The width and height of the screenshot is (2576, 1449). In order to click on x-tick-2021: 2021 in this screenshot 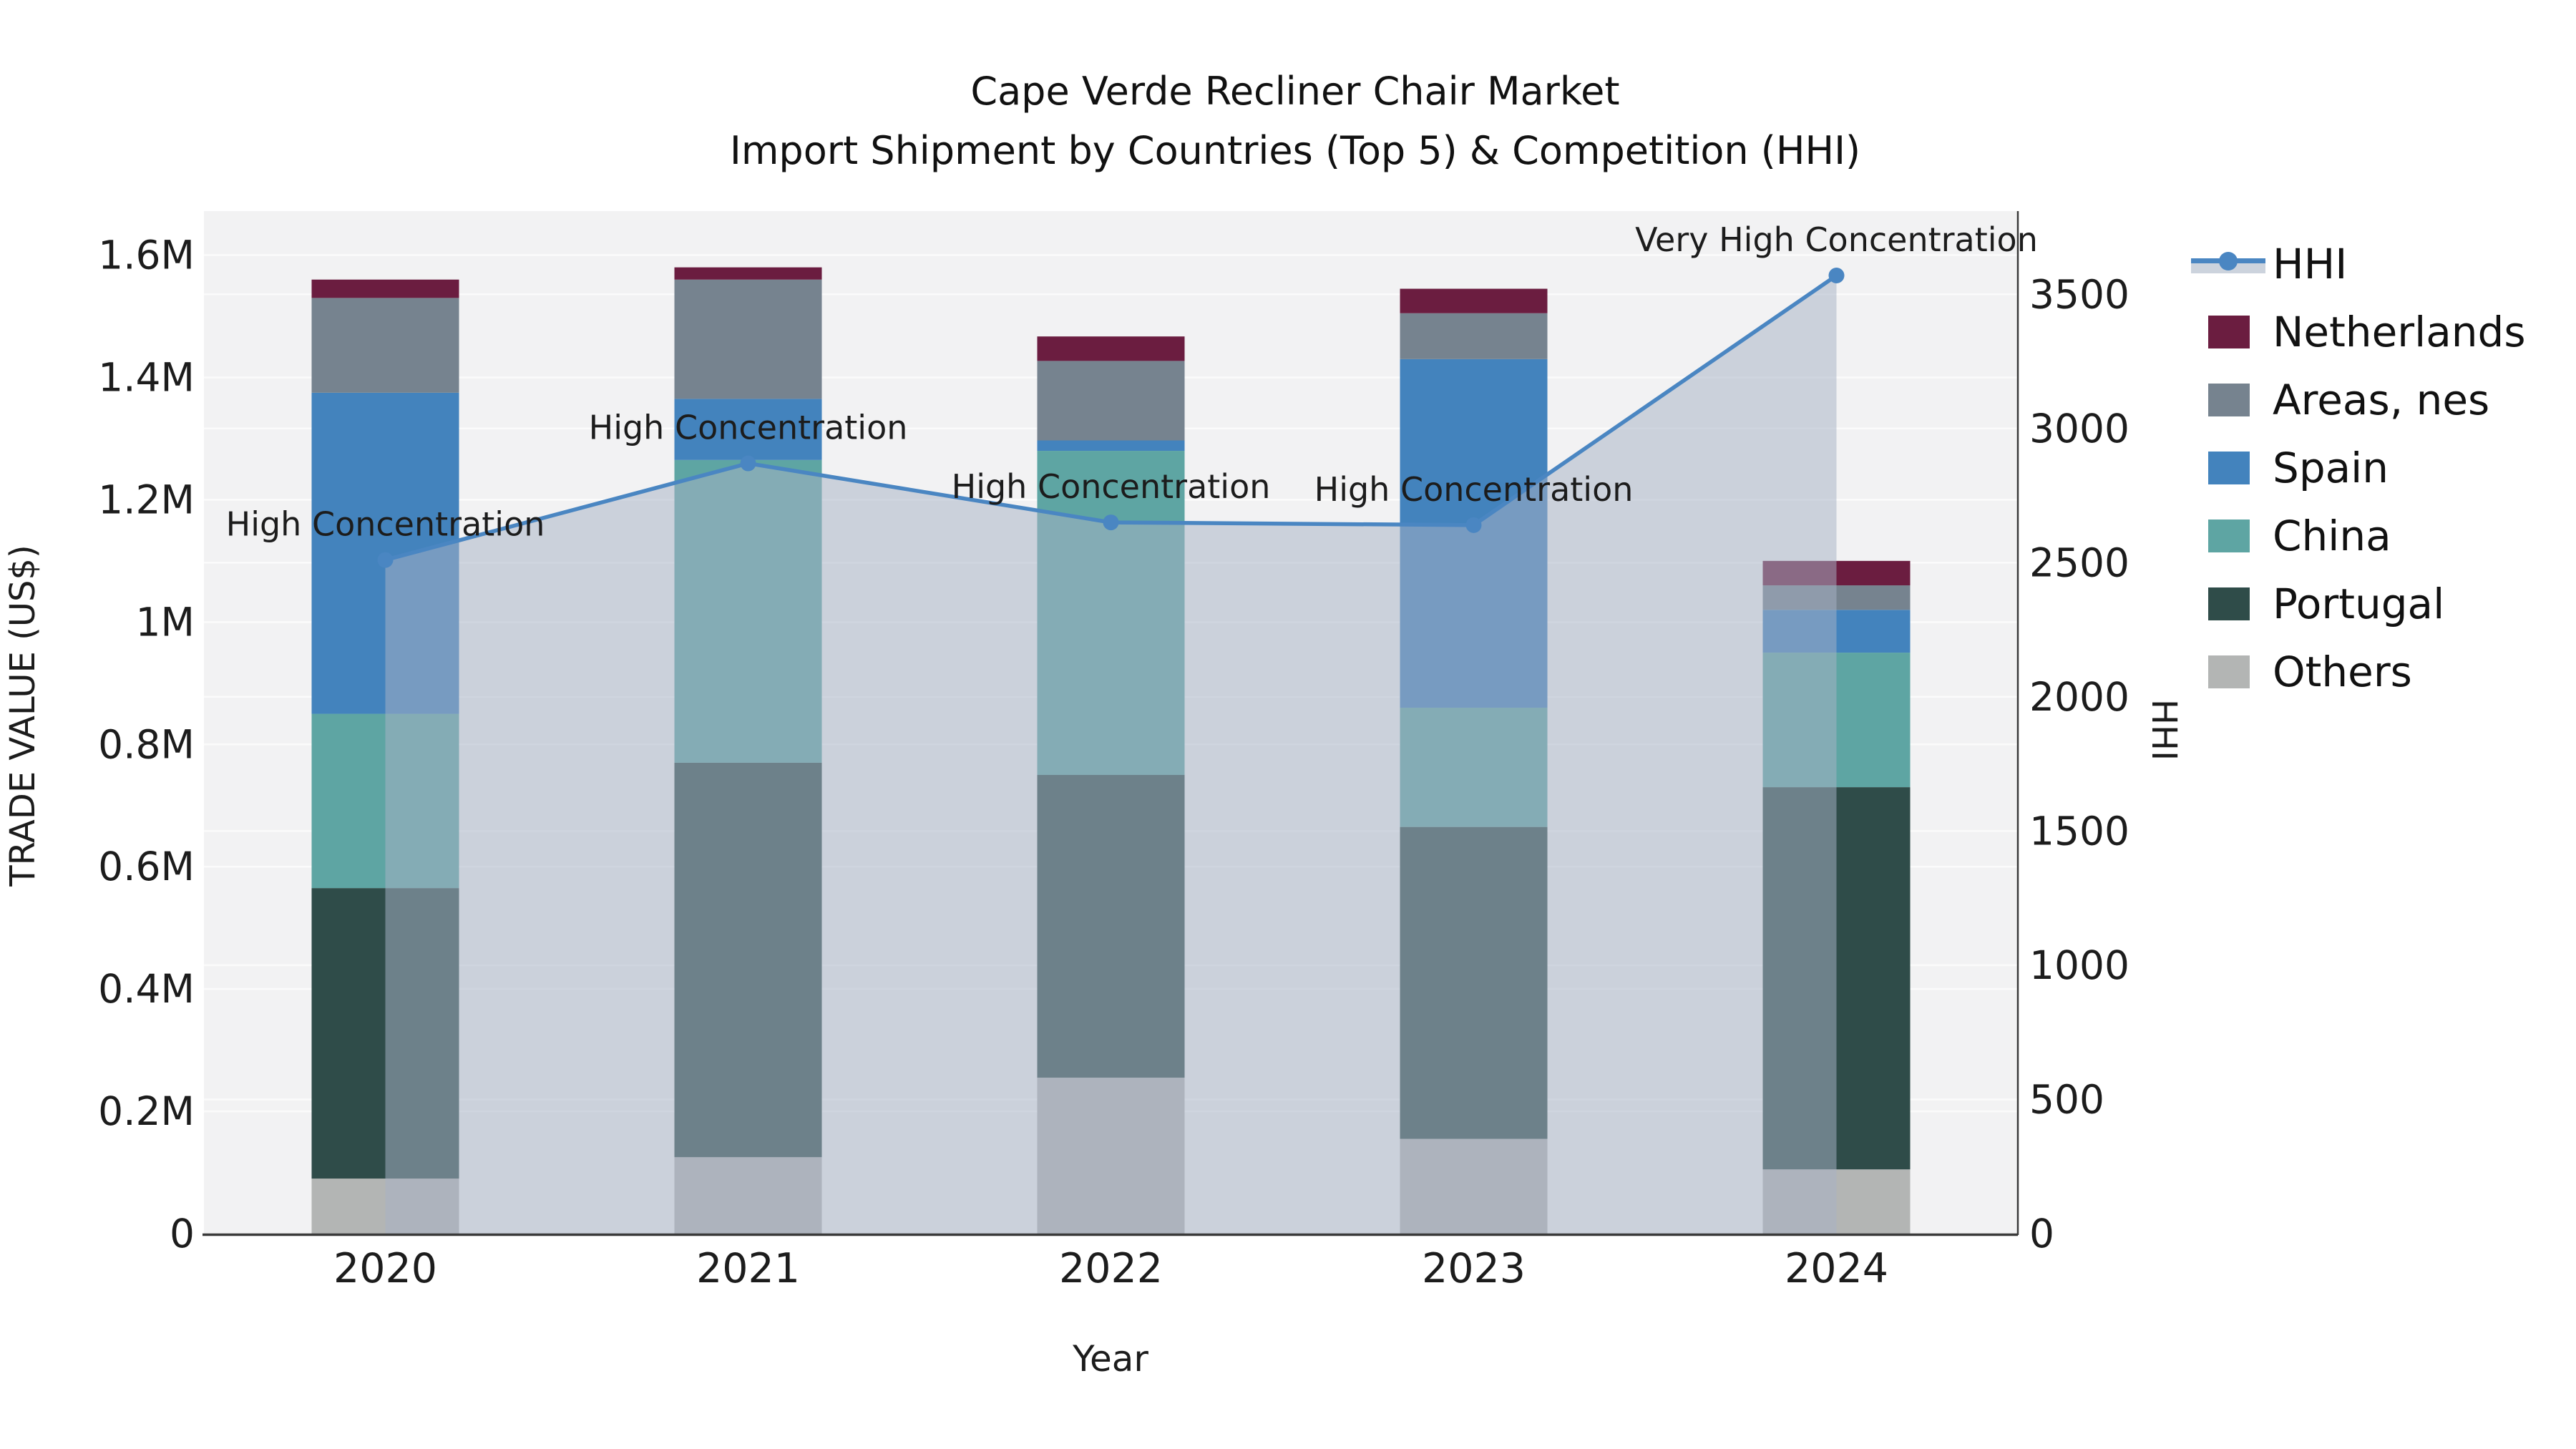, I will do `click(748, 1268)`.